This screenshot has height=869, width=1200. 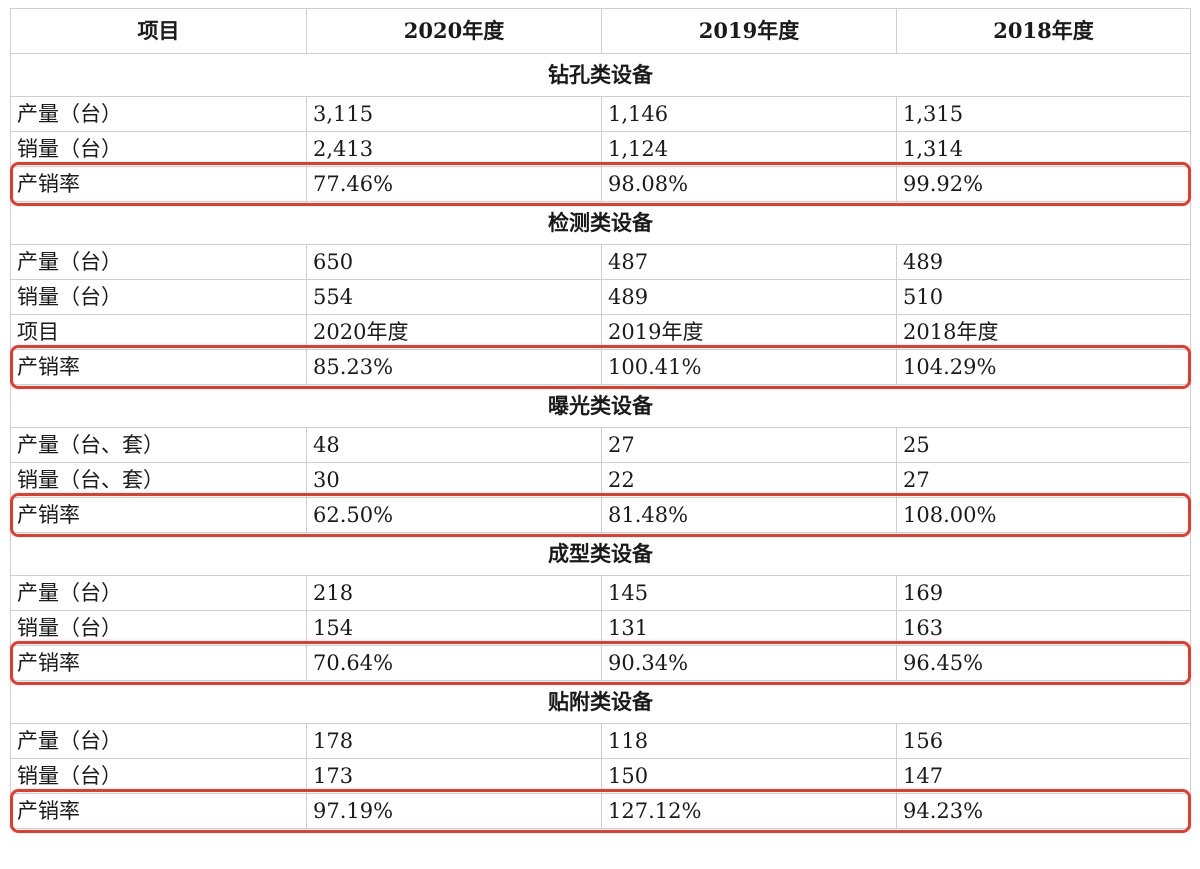 I want to click on section-title: 成型类设备, so click(x=600, y=554).